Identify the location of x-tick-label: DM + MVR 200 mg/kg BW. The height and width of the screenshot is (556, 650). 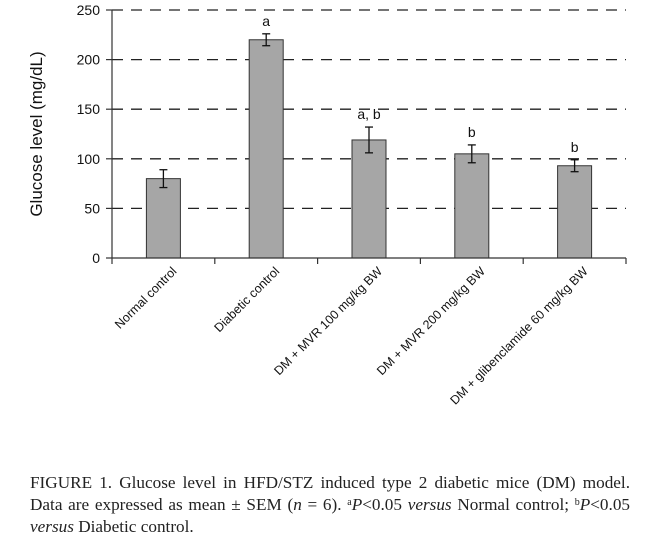
(431, 321).